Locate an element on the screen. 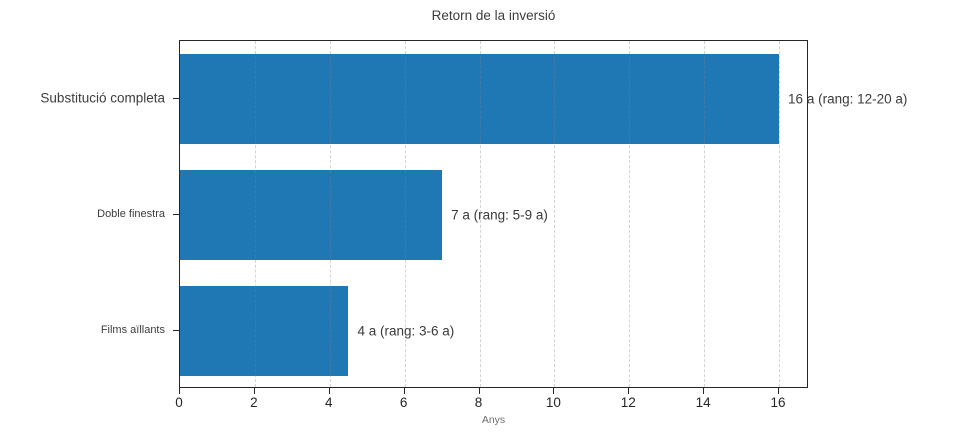 Image resolution: width=967 pixels, height=446 pixels. x-tick-label: 14 is located at coordinates (703, 402).